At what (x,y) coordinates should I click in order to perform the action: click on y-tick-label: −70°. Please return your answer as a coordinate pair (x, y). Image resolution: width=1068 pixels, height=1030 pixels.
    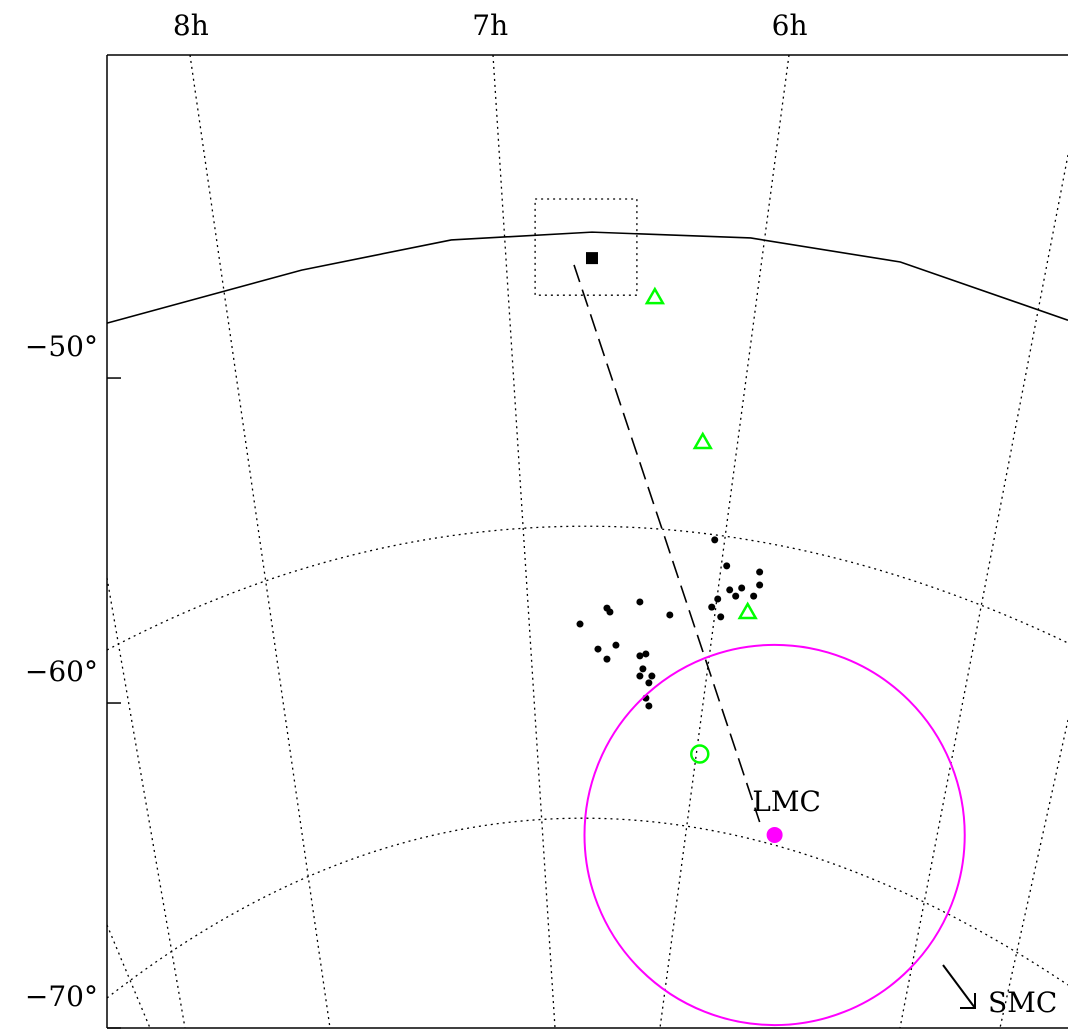
    Looking at the image, I should click on (61, 996).